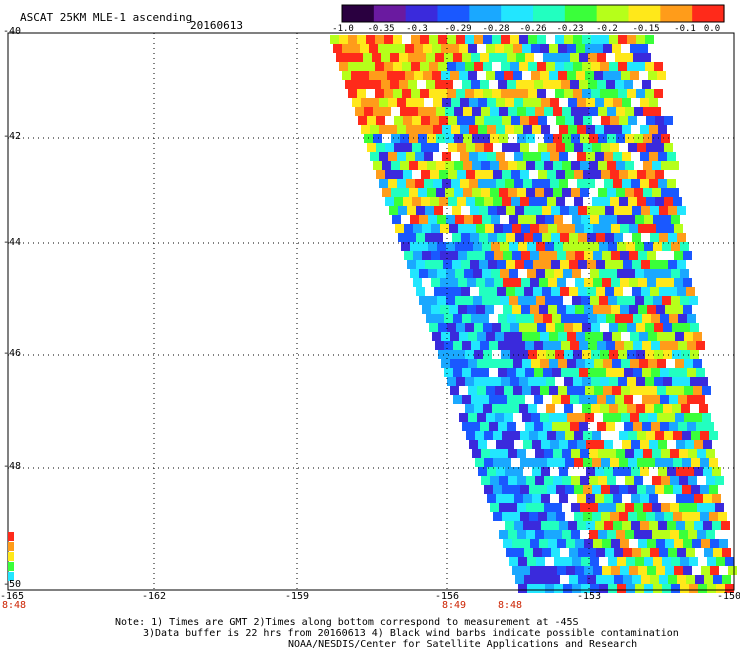 This screenshot has height=650, width=740. Describe the element at coordinates (343, 29) in the screenshot. I see `colorbar-label: -1.0` at that location.